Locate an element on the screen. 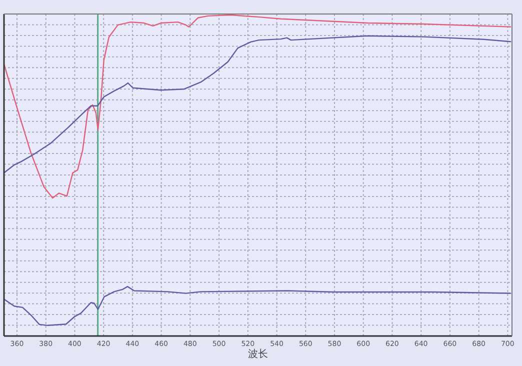  x-axis-title: 波长 is located at coordinates (258, 354).